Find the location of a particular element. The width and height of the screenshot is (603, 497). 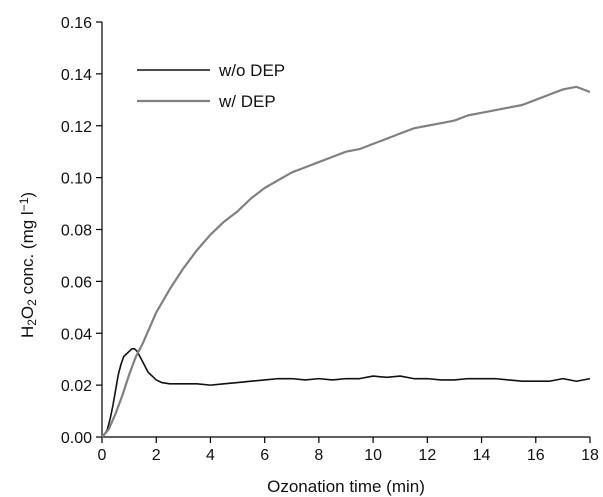

y-tick-label: 0.00 is located at coordinates (76, 438).